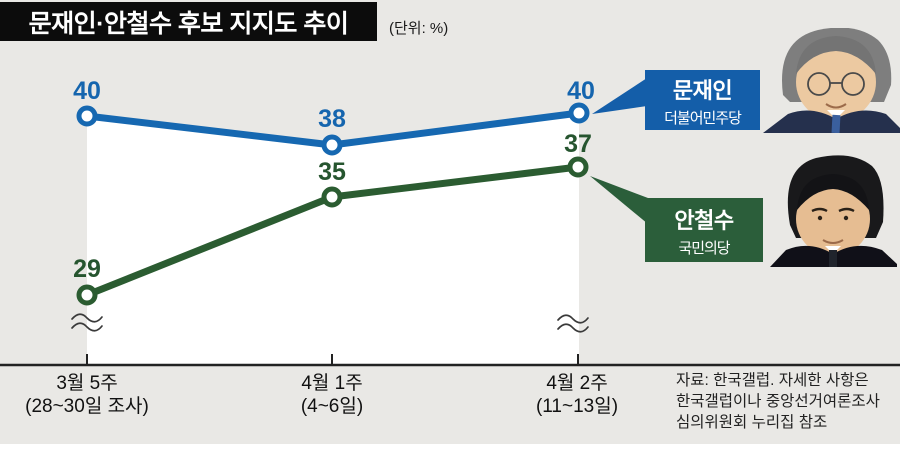 The width and height of the screenshot is (900, 451). I want to click on moon-callout-tail, so click(619, 96).